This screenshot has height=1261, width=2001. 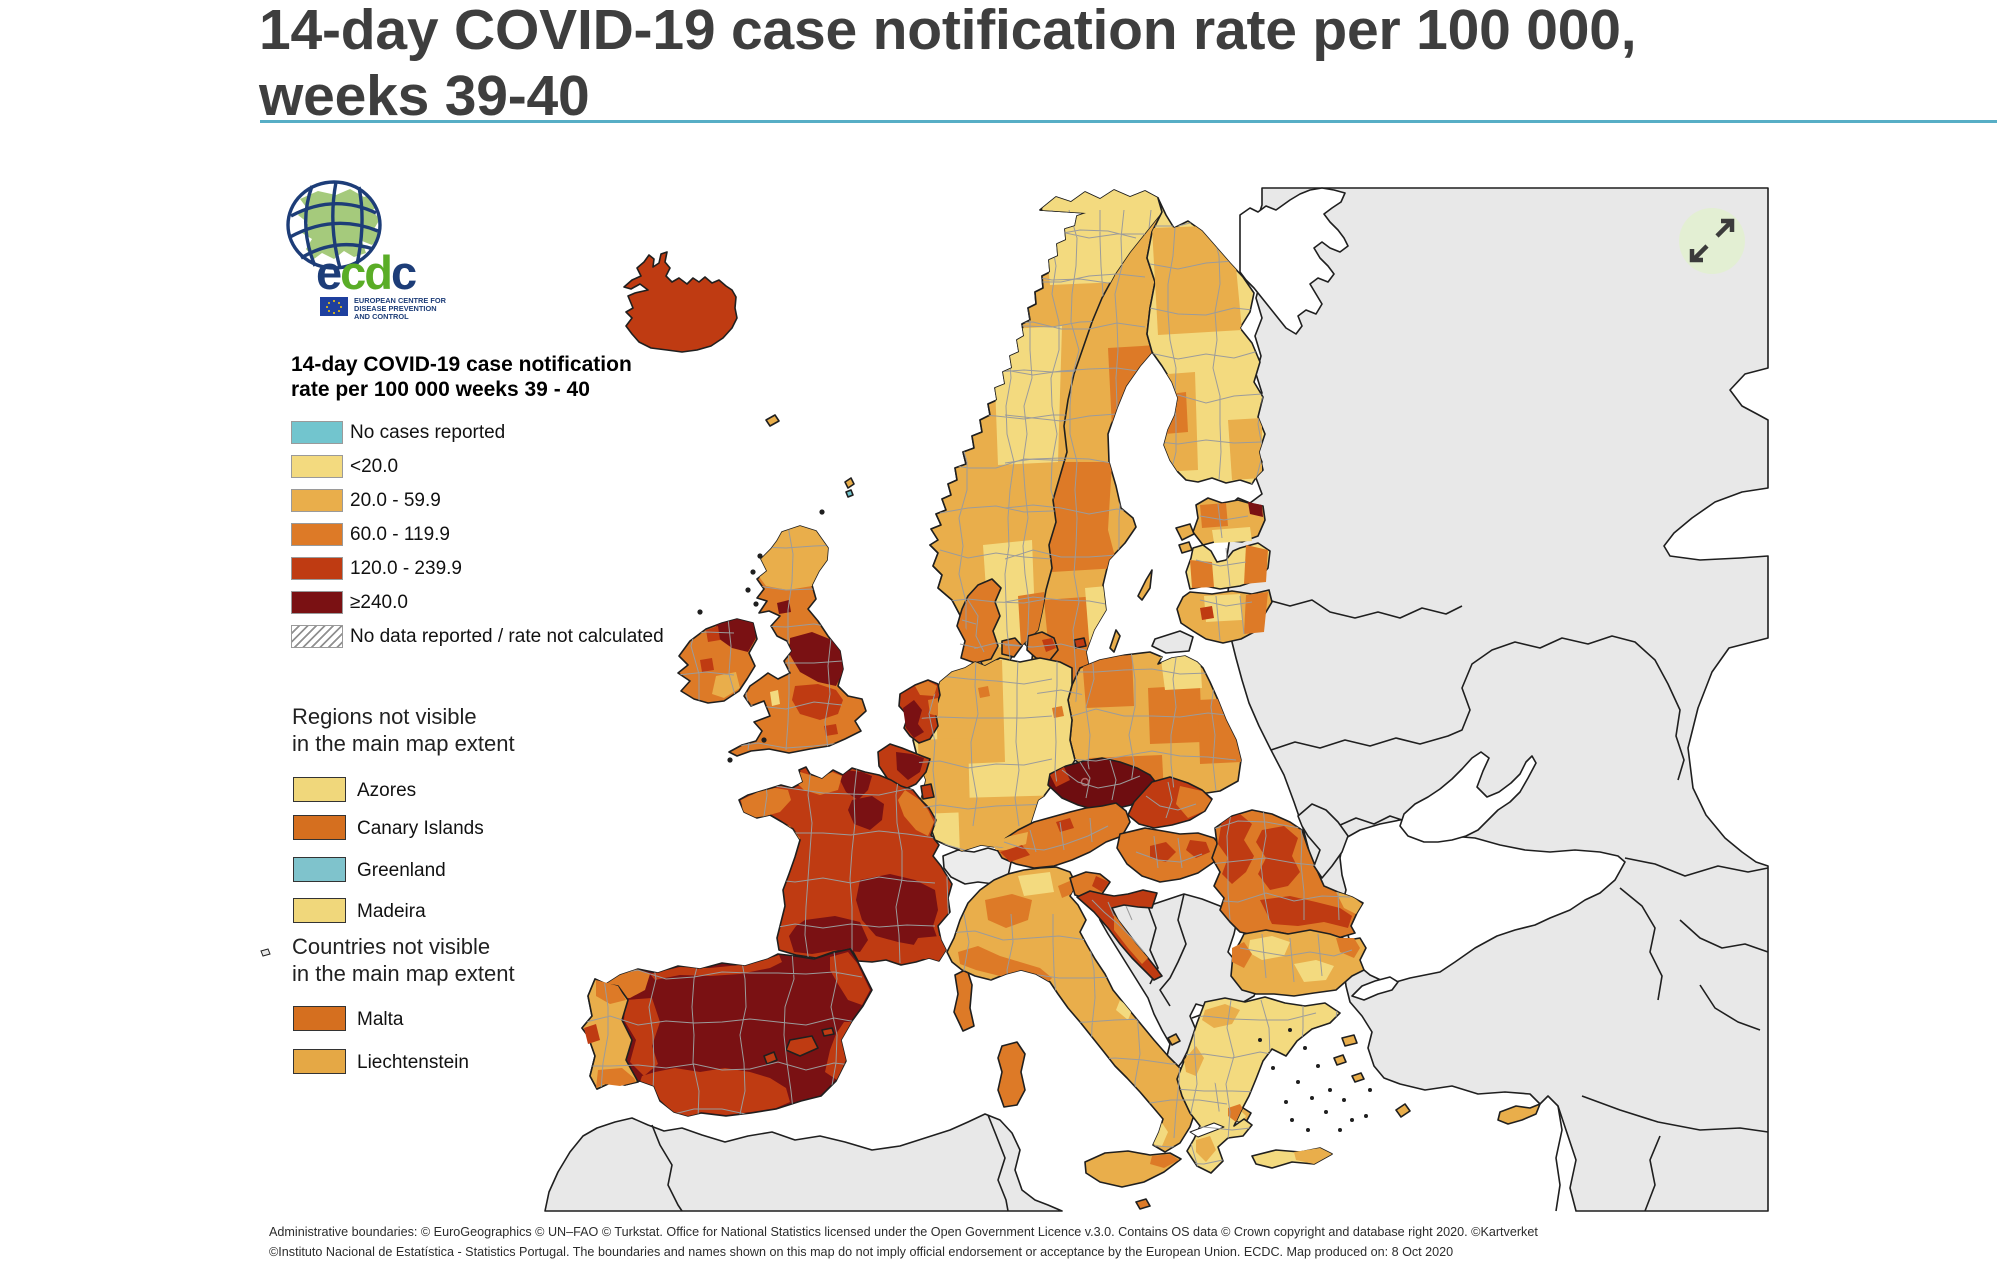 I want to click on svg-text: EUROPEAN CENTRE FOR, so click(x=400, y=300).